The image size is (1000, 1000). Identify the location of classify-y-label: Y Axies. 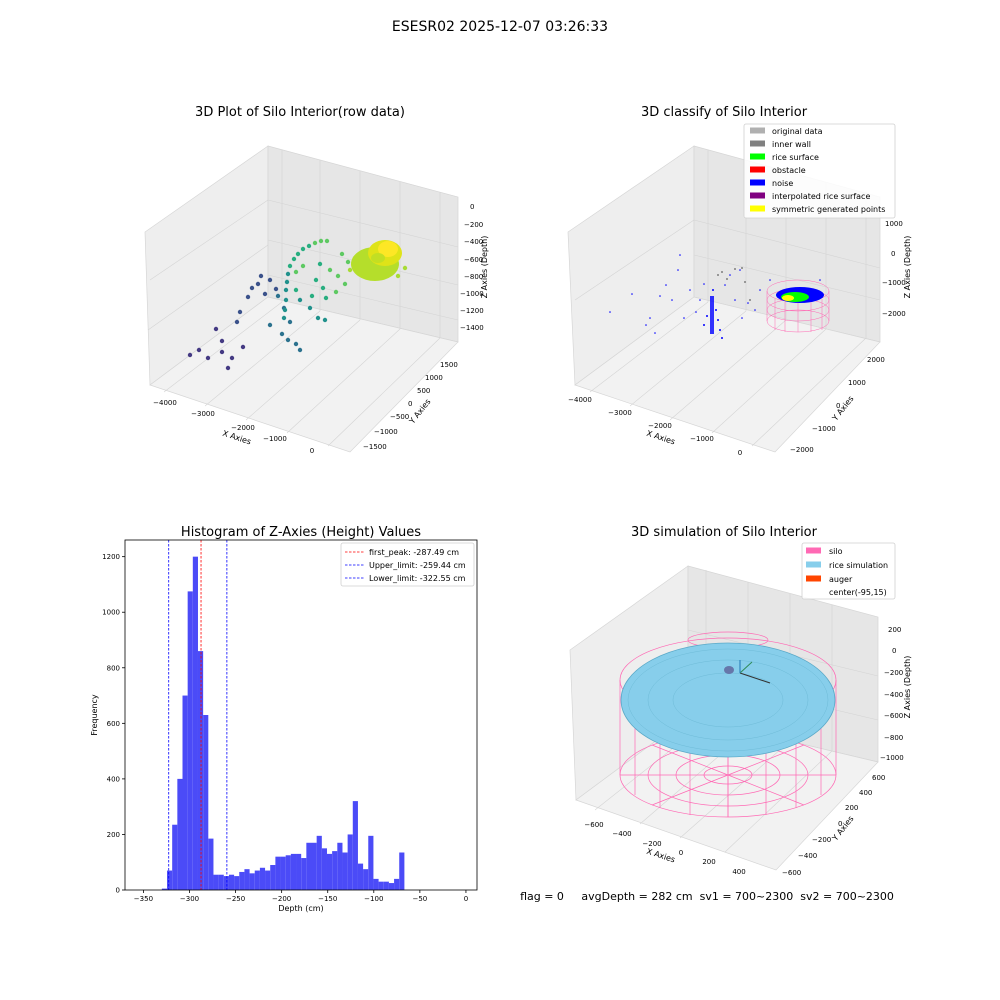
(843, 408).